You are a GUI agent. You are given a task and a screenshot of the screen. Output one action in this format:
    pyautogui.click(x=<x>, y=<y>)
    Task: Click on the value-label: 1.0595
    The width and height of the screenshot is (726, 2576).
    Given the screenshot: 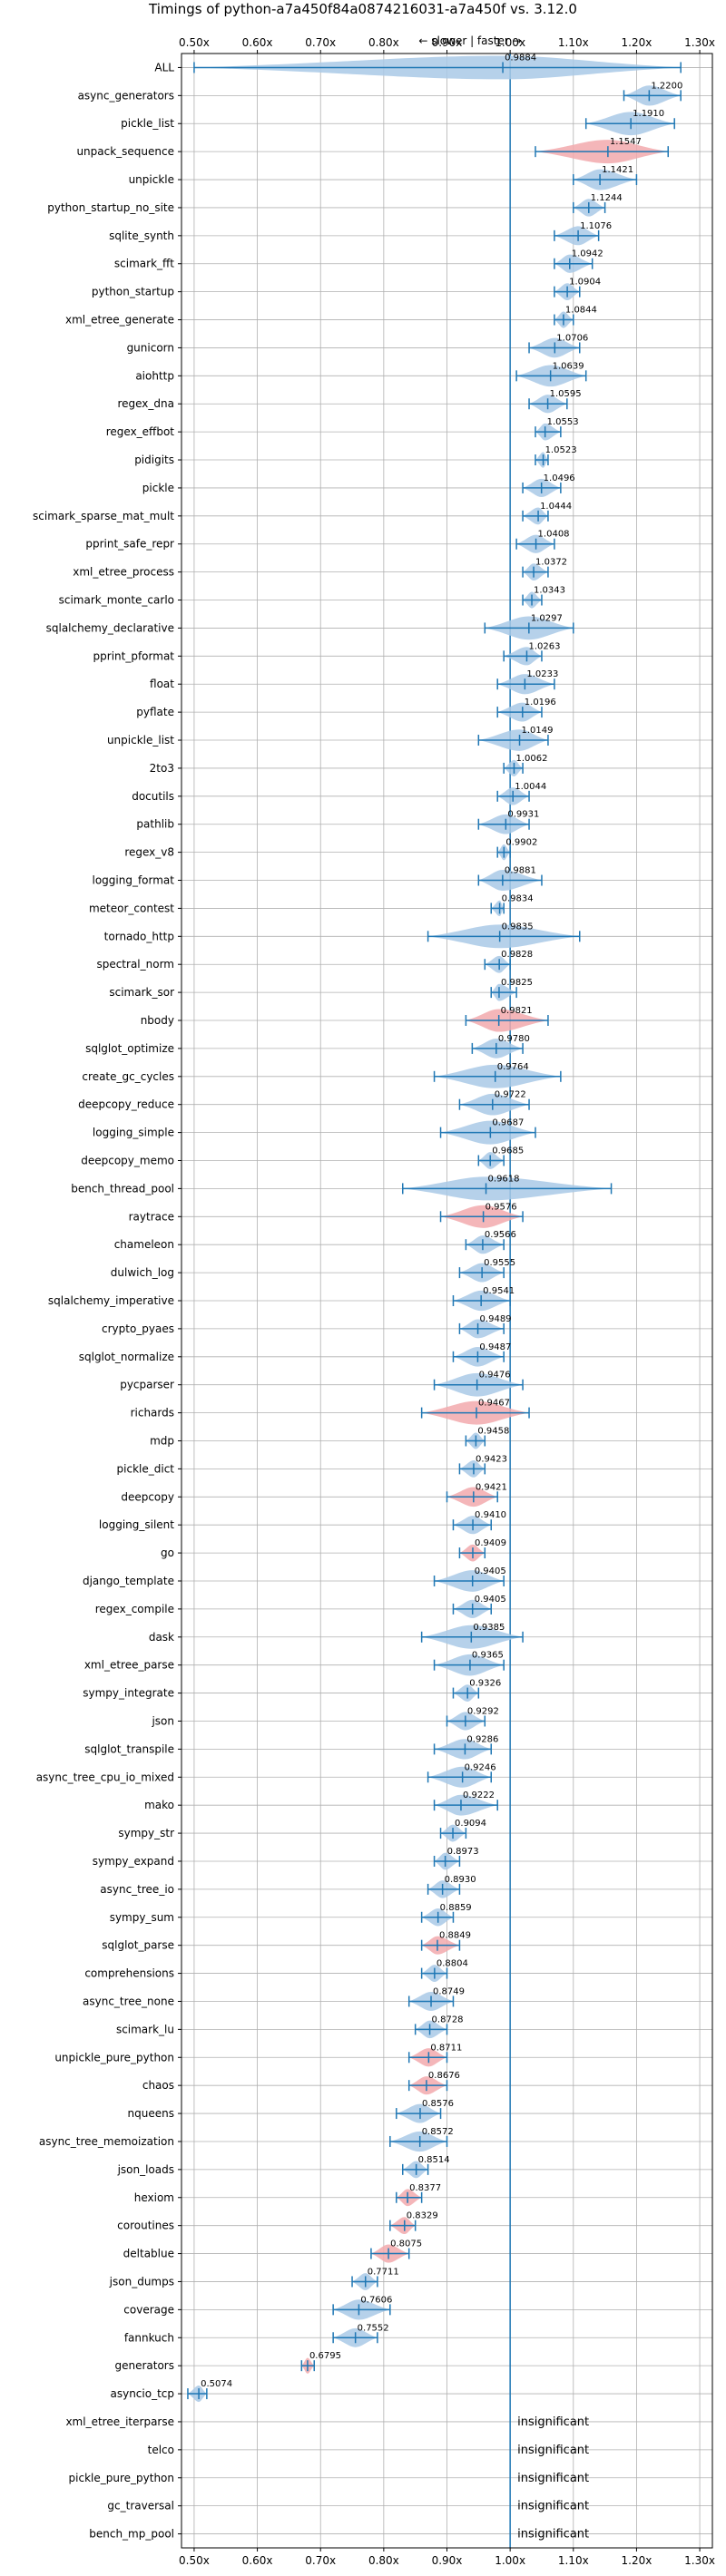 What is the action you would take?
    pyautogui.click(x=566, y=394)
    